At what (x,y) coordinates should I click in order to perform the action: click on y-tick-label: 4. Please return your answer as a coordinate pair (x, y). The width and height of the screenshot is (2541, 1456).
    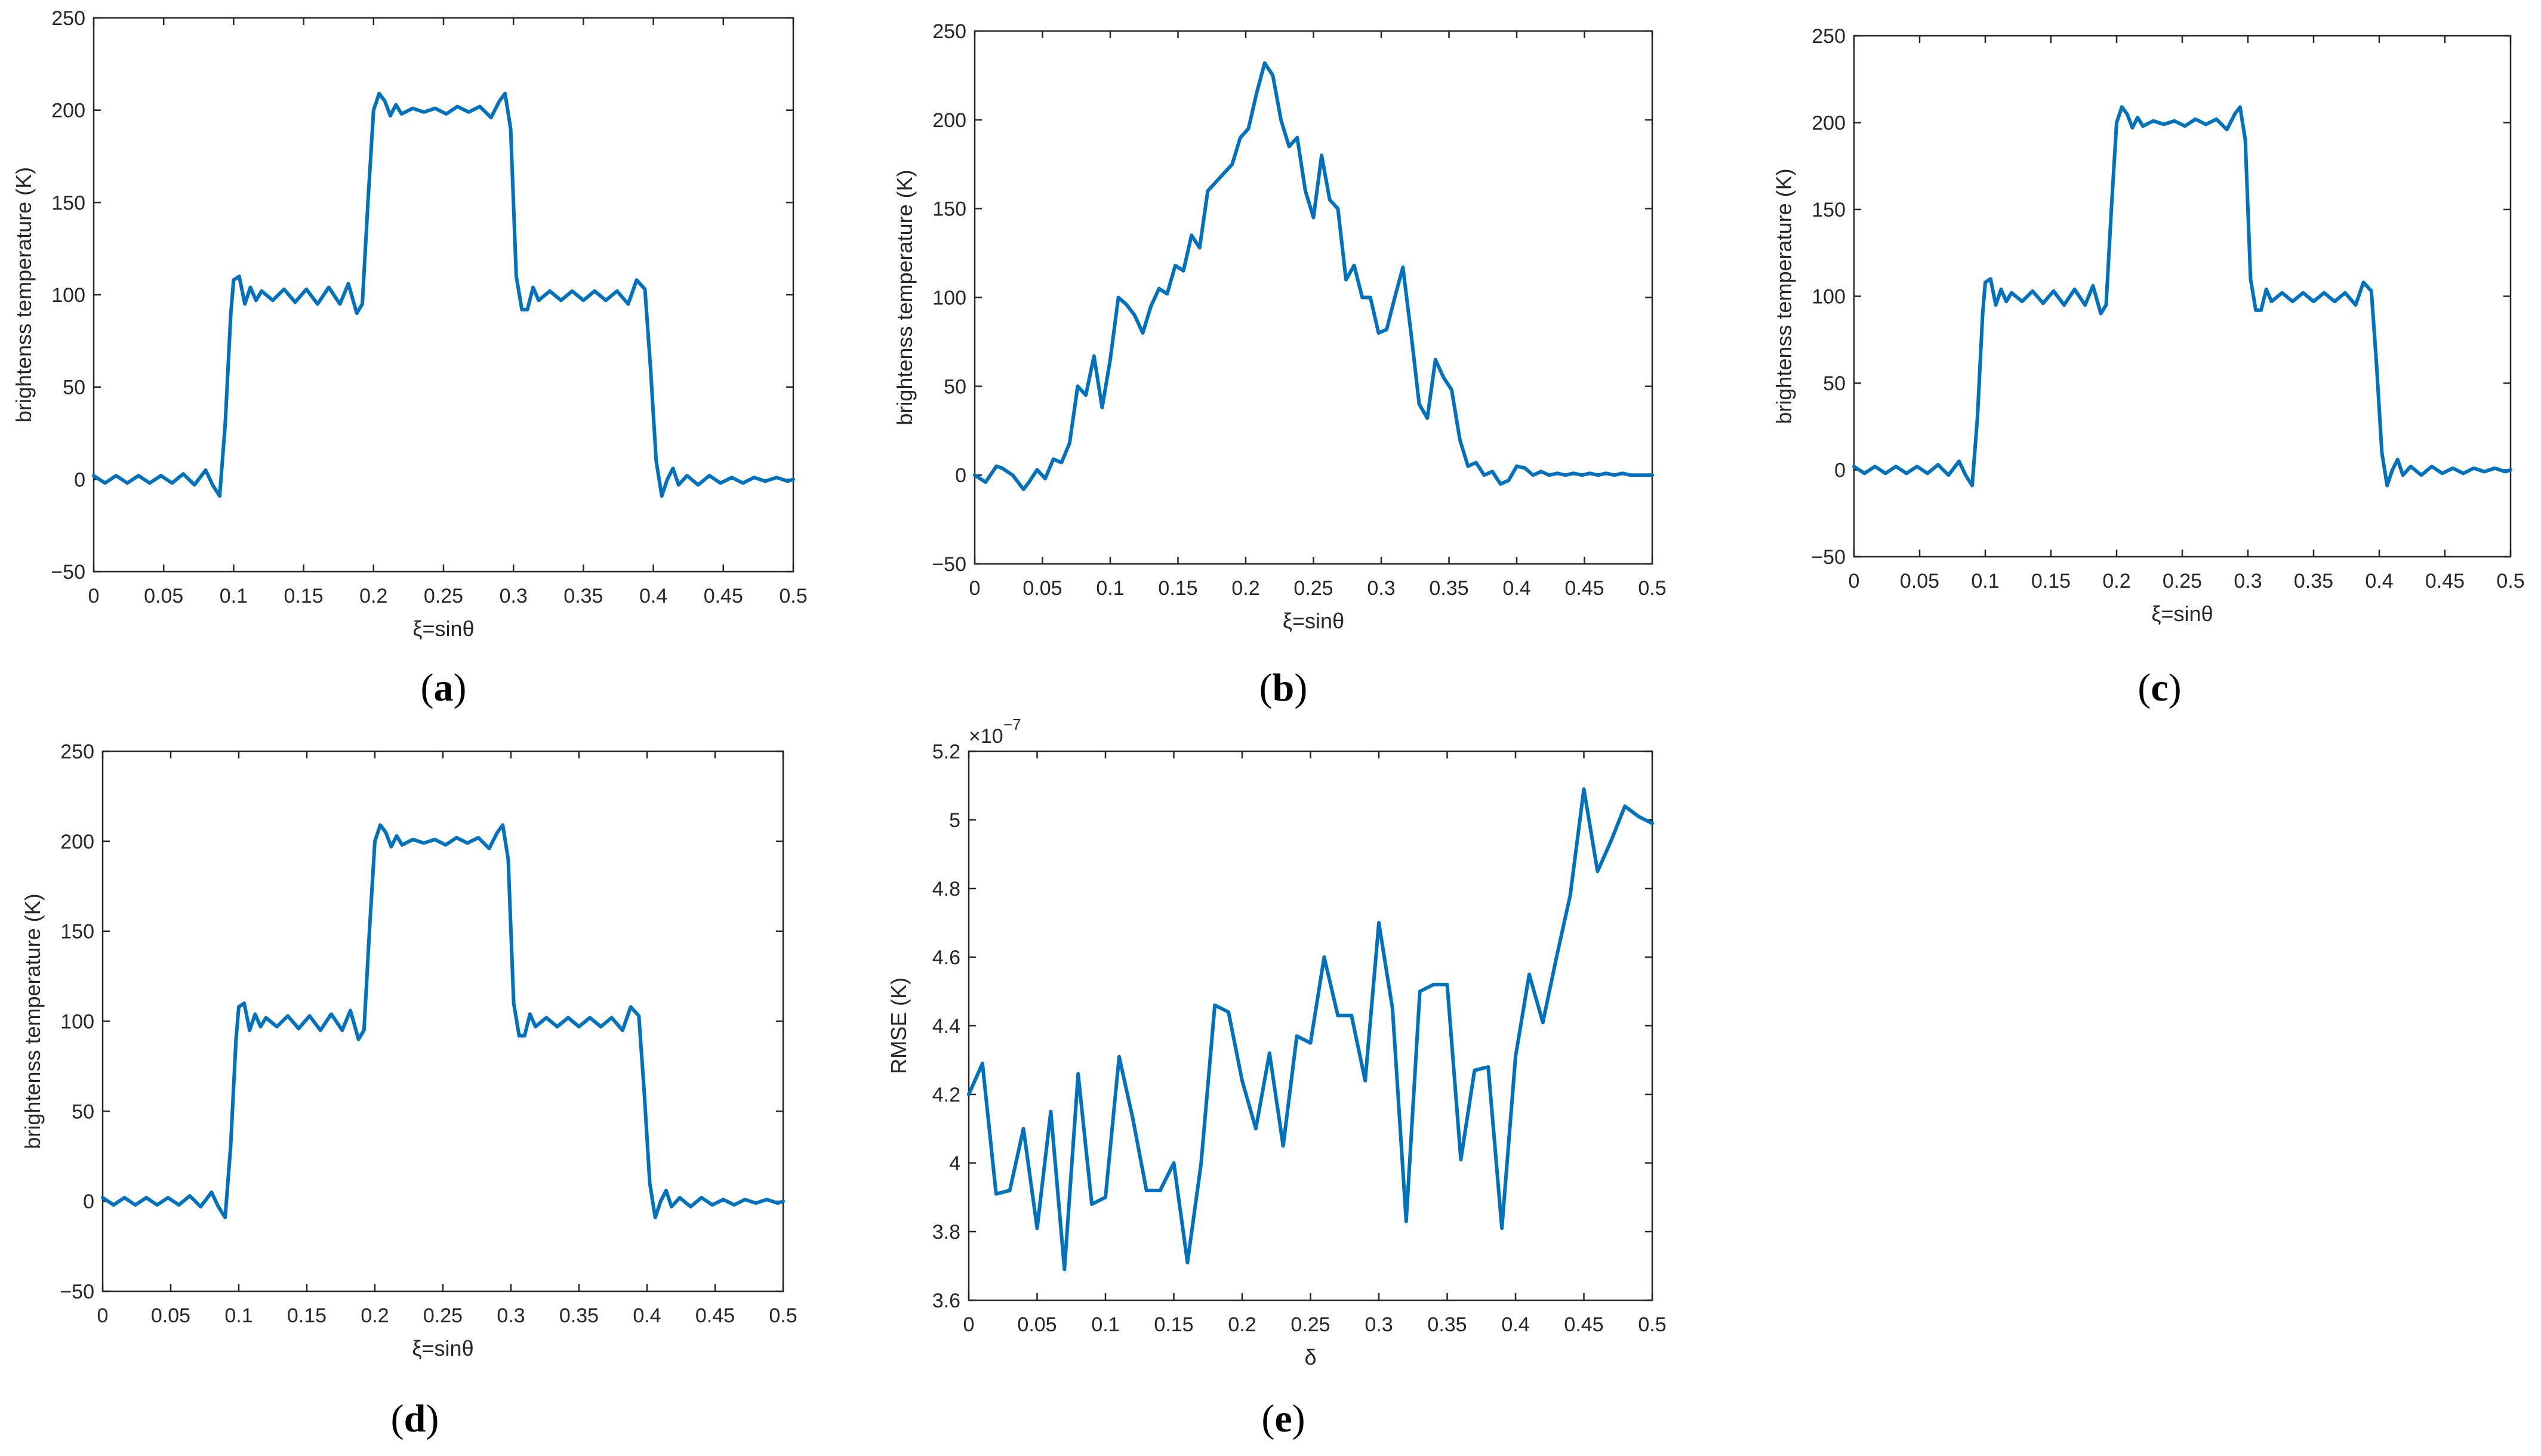
    Looking at the image, I should click on (954, 1163).